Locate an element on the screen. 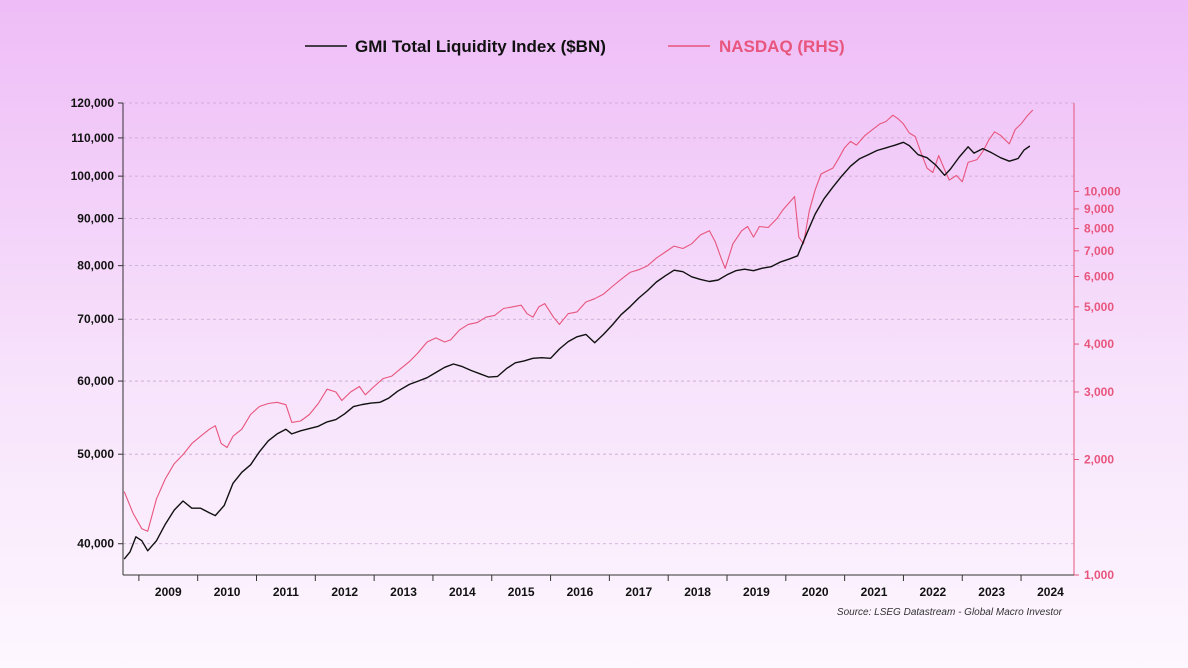 This screenshot has height=668, width=1188. x-tick-label: 2016 is located at coordinates (580, 592).